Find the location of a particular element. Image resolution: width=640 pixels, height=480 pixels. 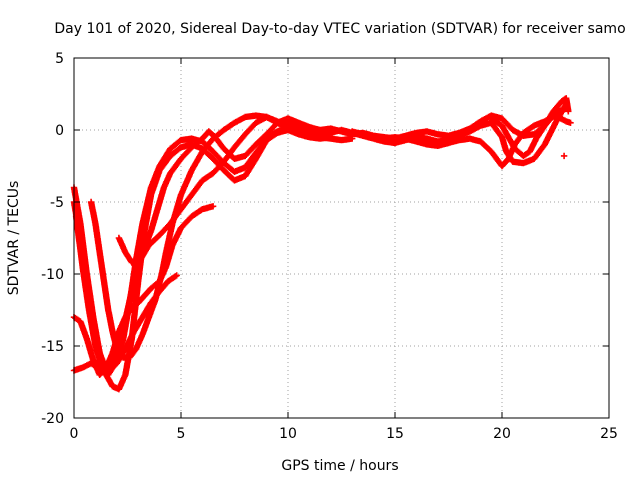

x-axis-label: GPS time / hours is located at coordinates (339, 466).